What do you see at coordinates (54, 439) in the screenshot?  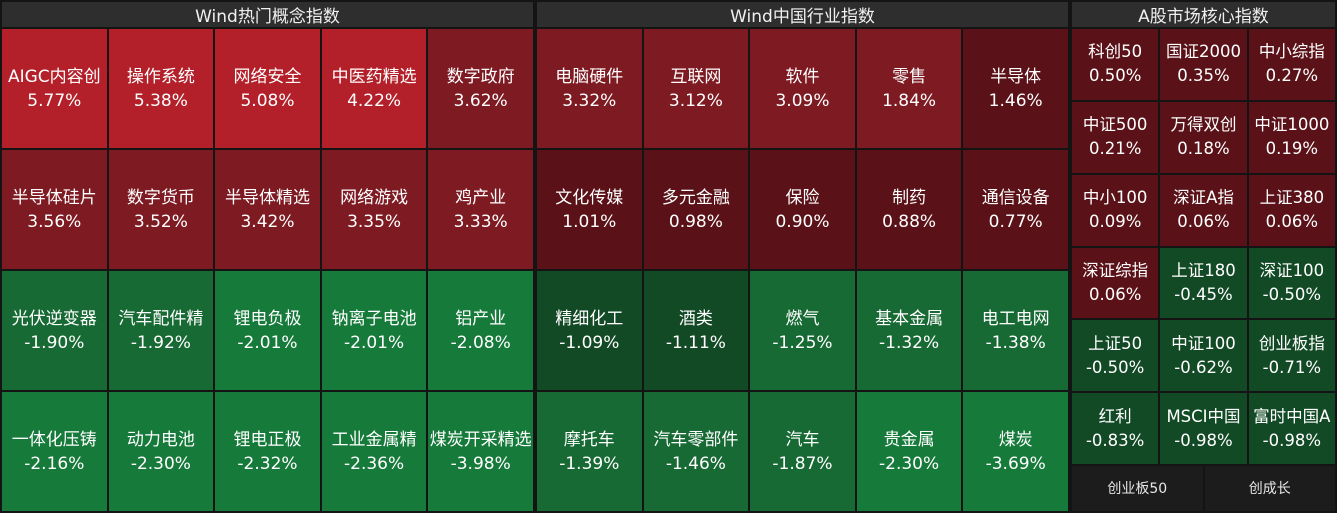 I see `tile-name: 一体化压铸` at bounding box center [54, 439].